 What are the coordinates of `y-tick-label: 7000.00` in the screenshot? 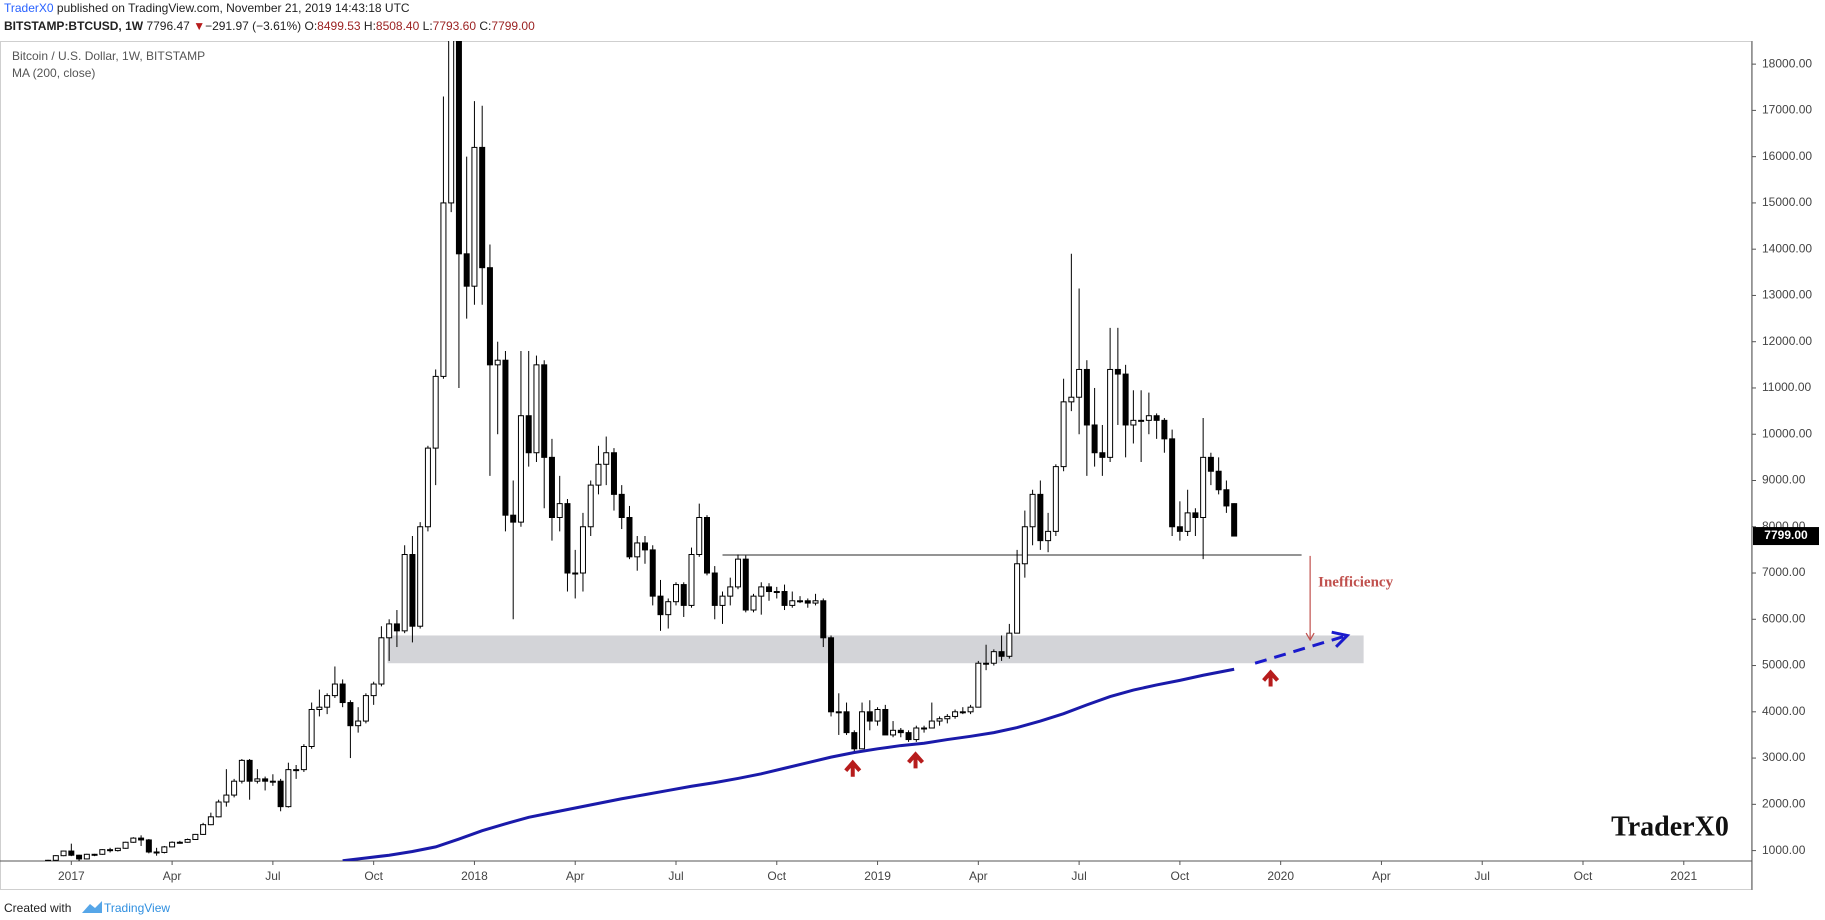 It's located at (1784, 572).